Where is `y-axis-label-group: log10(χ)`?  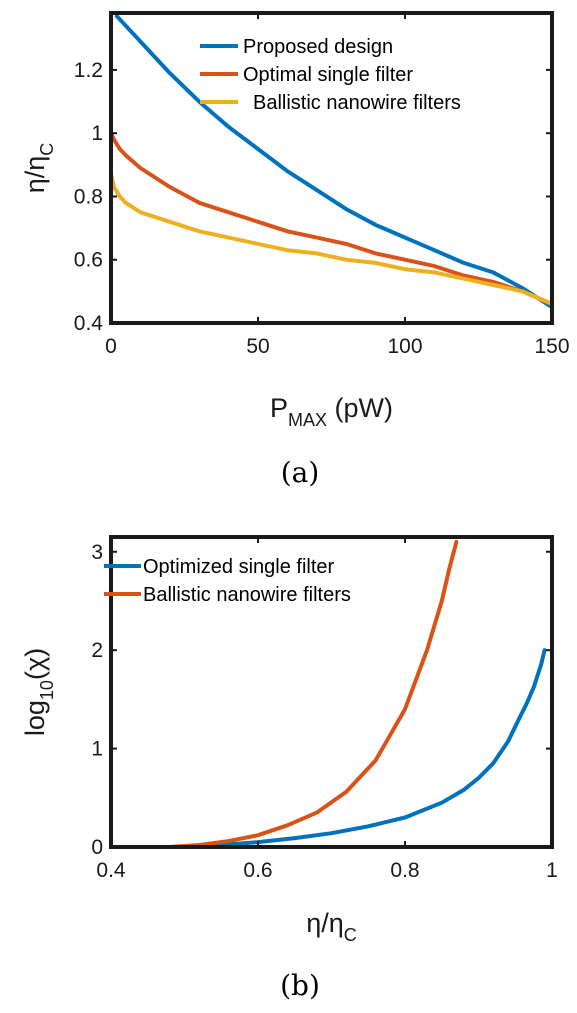 y-axis-label-group: log10(χ) is located at coordinates (38, 692).